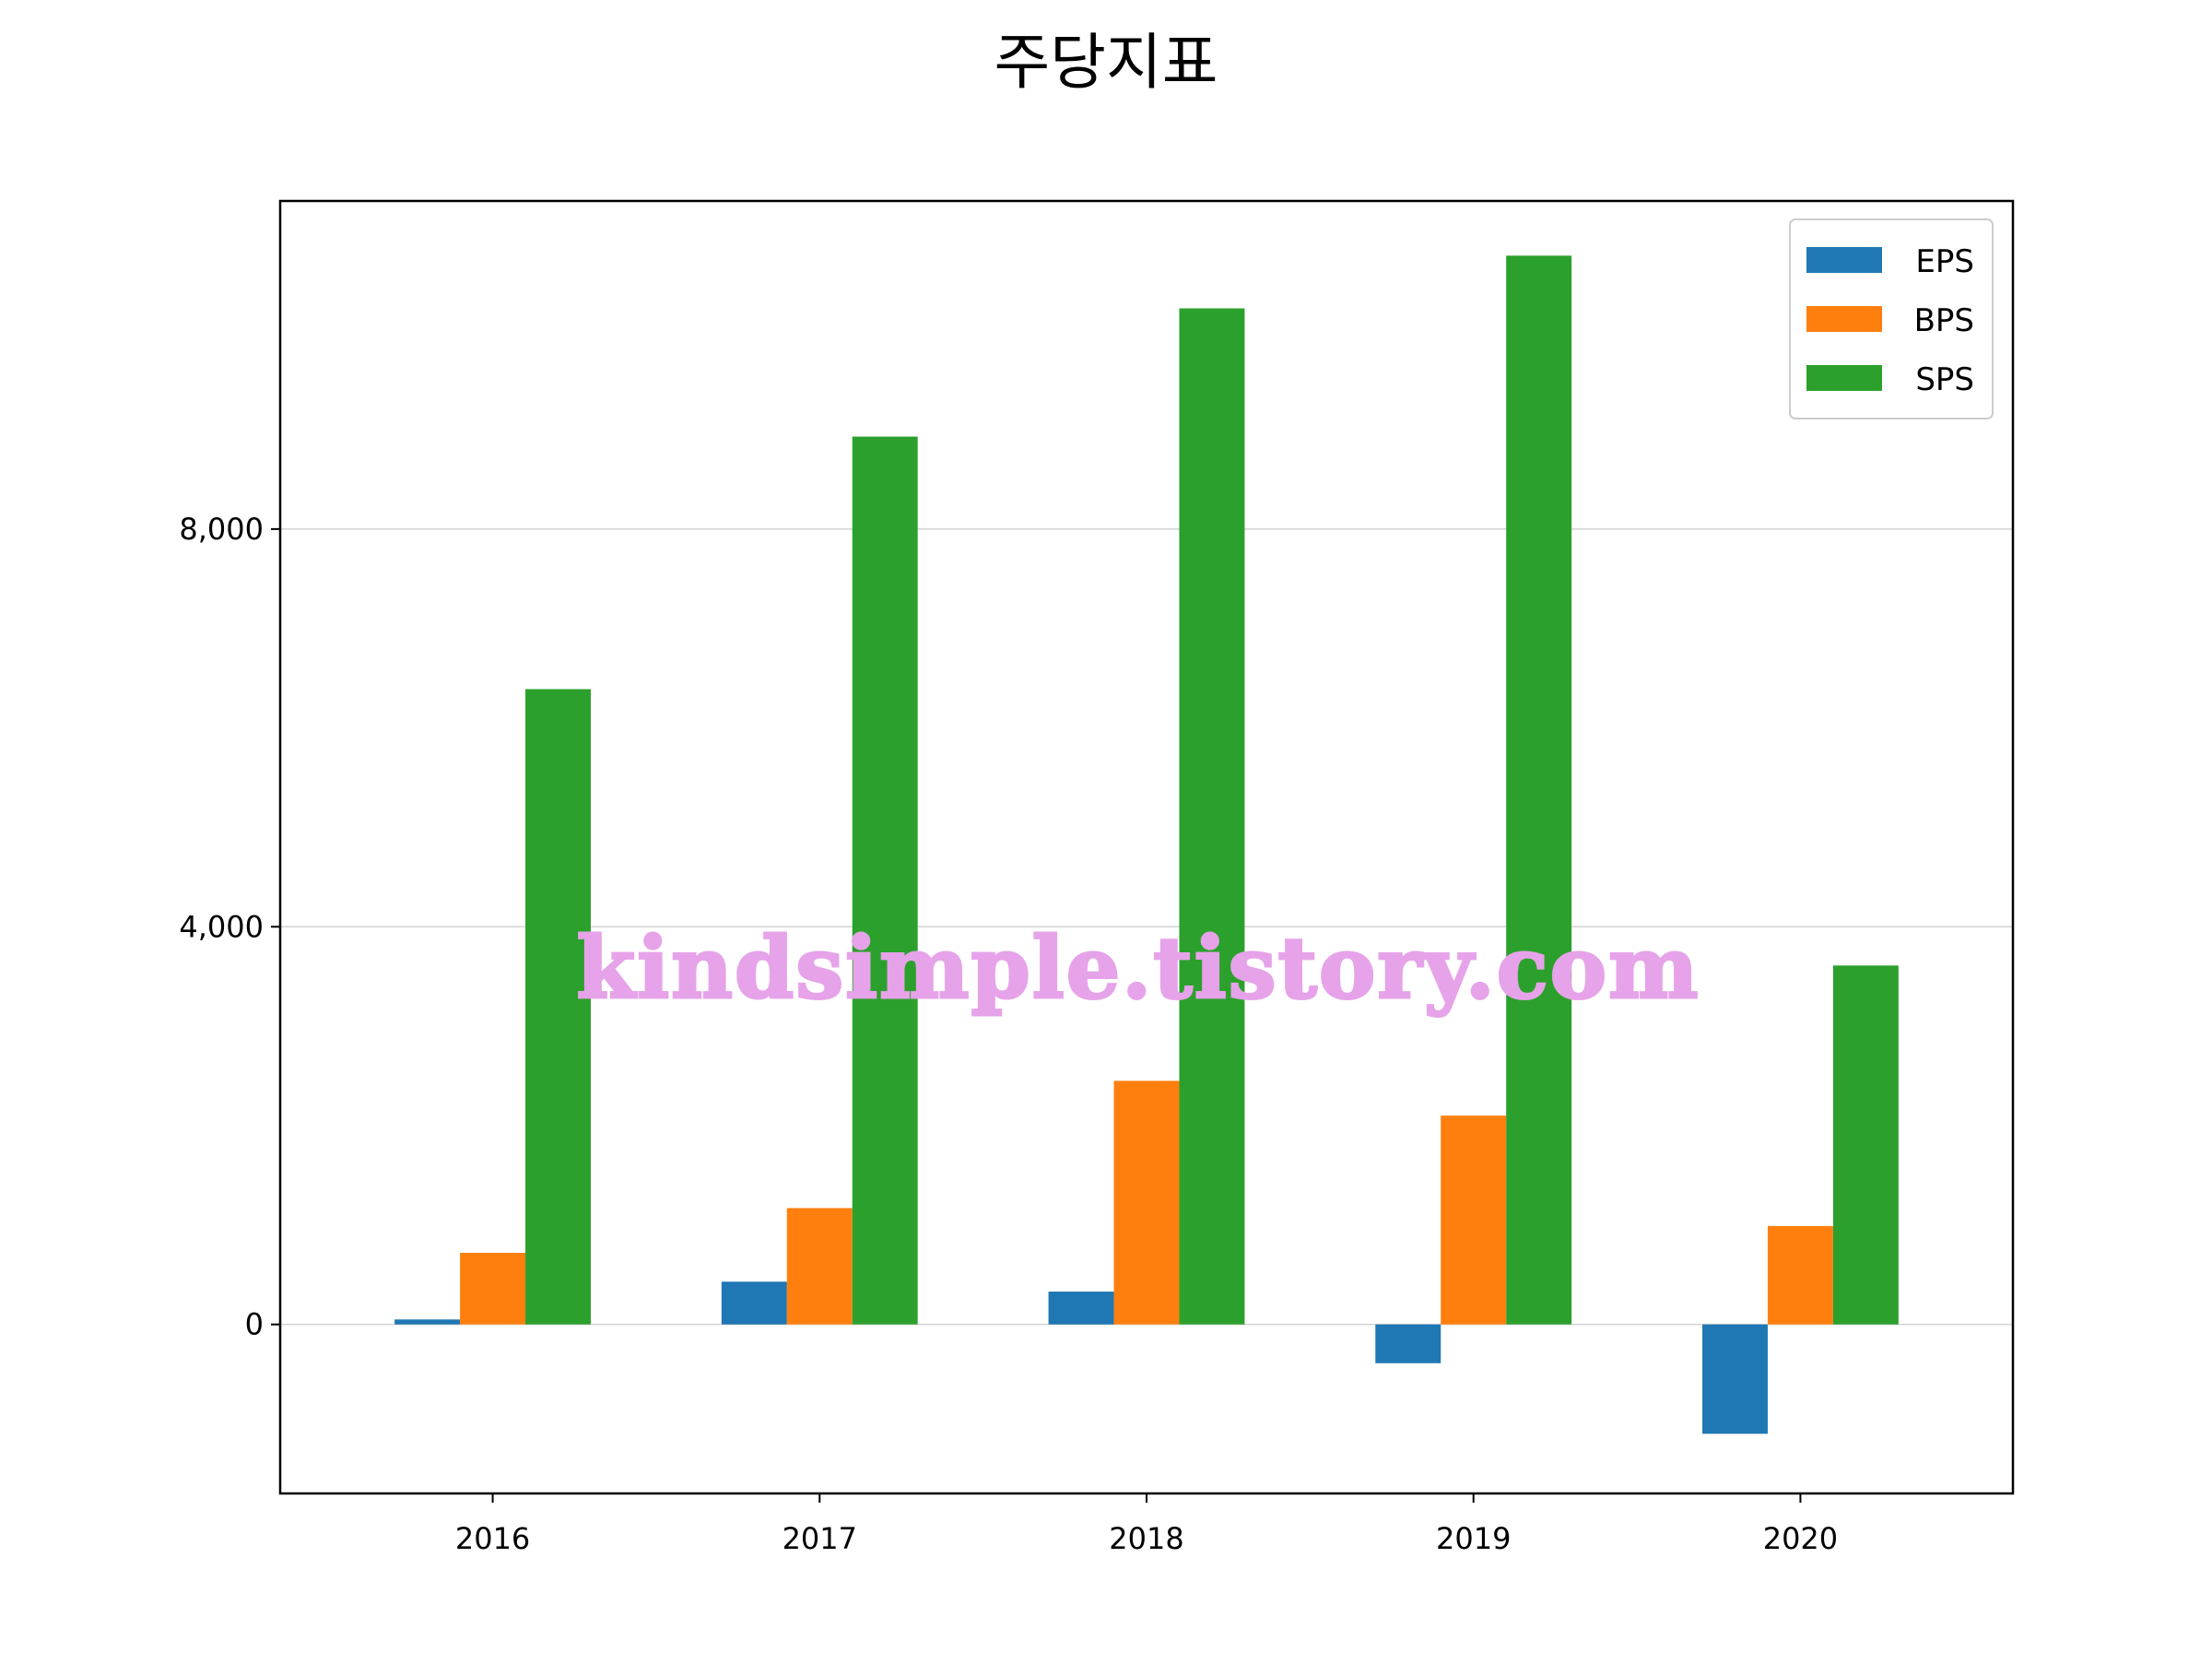 The height and width of the screenshot is (1664, 2212). Describe the element at coordinates (1944, 379) in the screenshot. I see `legend-label-sps: SPS` at that location.